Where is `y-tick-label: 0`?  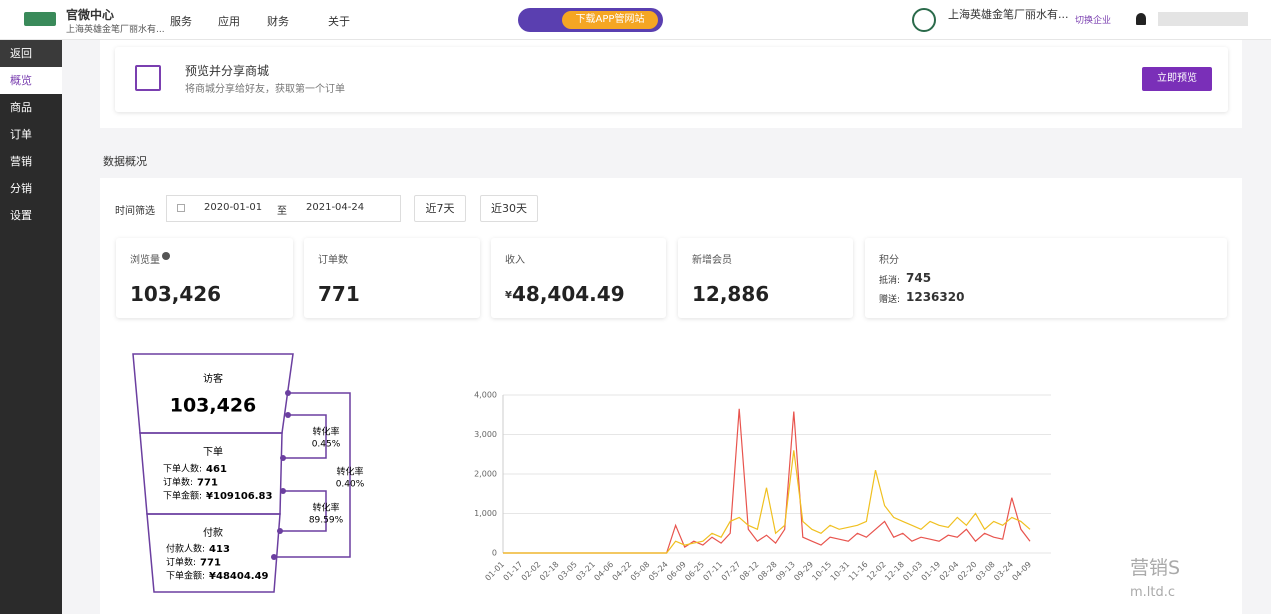
y-tick-label: 0 is located at coordinates (494, 553).